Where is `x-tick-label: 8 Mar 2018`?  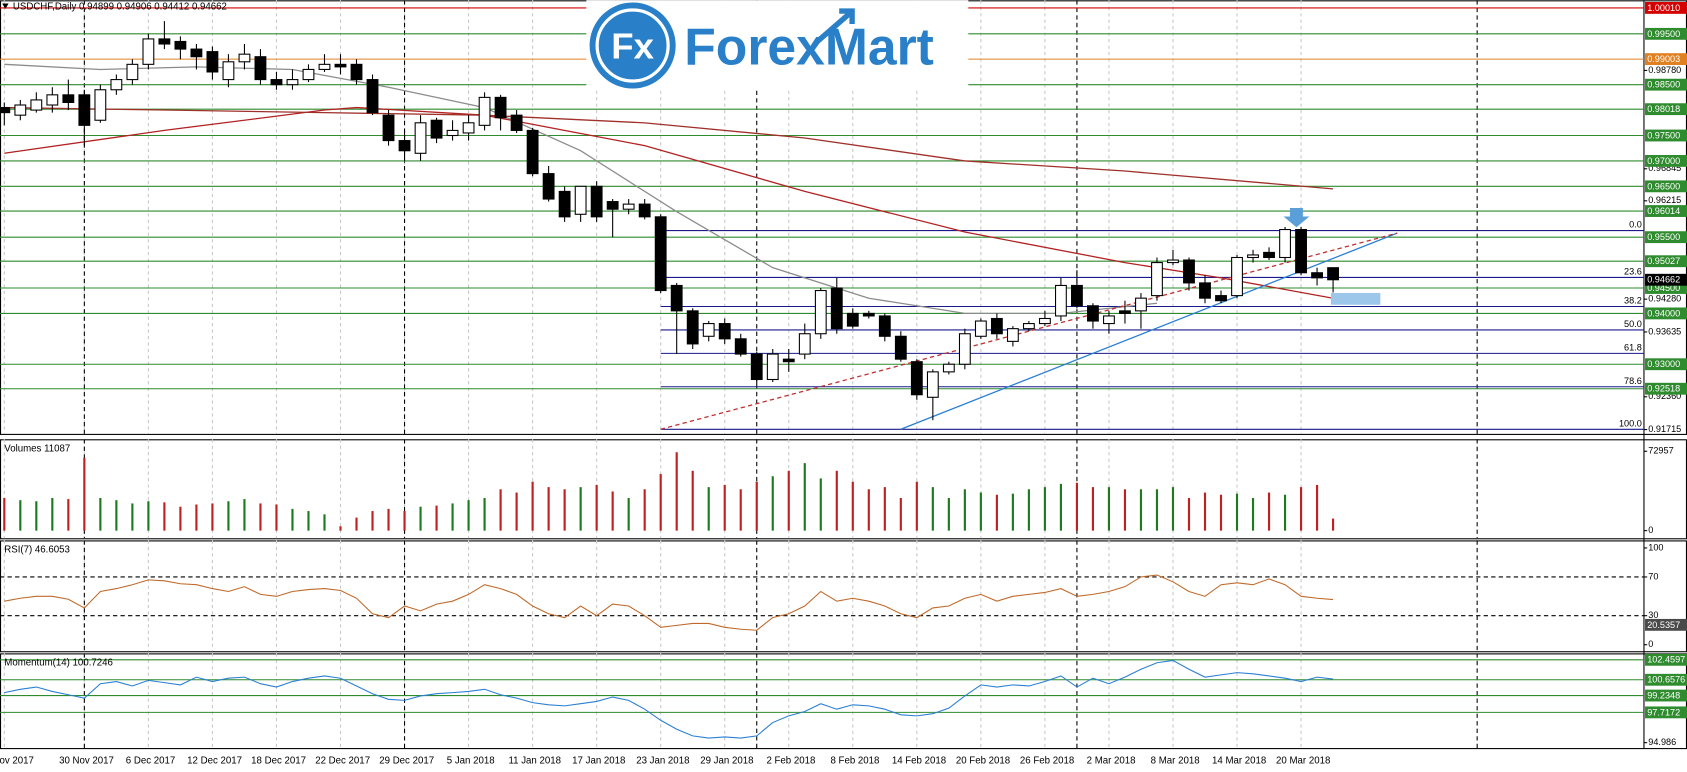
x-tick-label: 8 Mar 2018 is located at coordinates (1175, 761).